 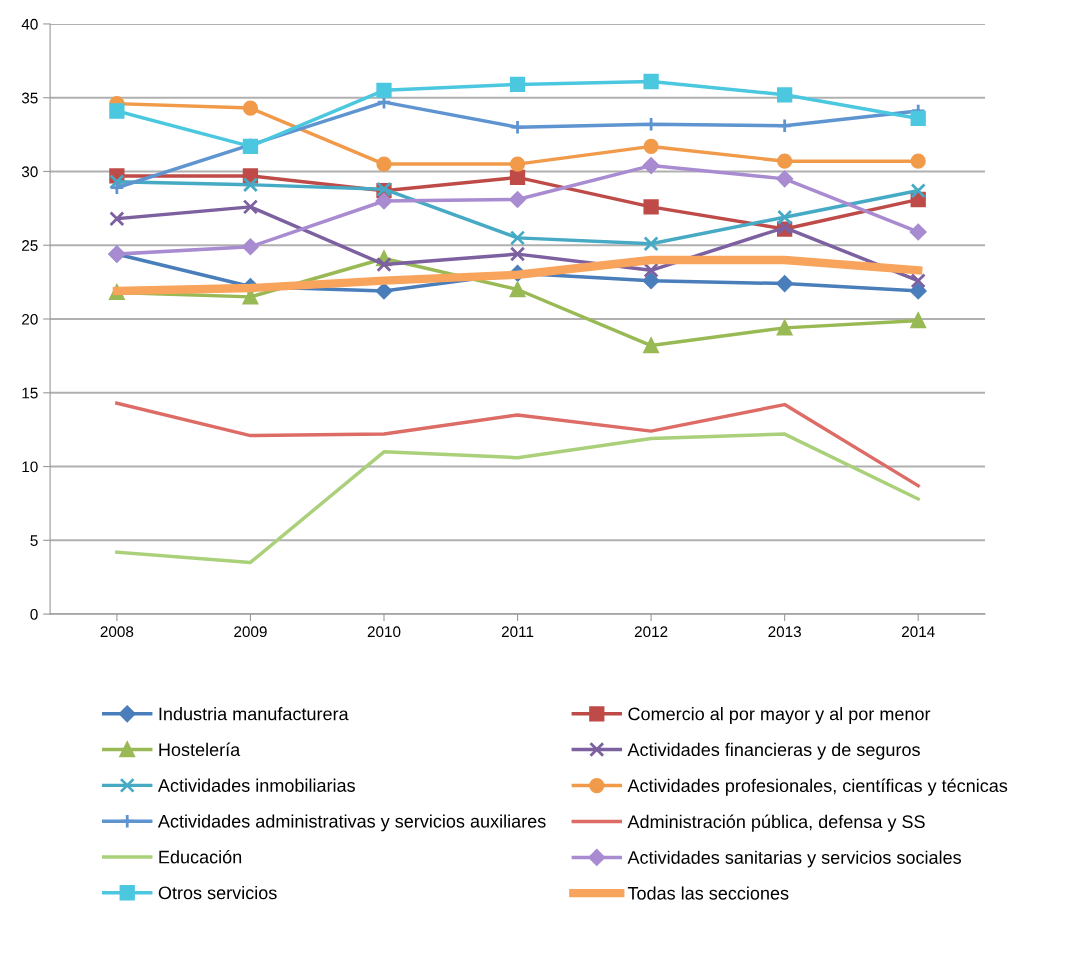 What do you see at coordinates (250, 632) in the screenshot?
I see `x-tick-label: 2009` at bounding box center [250, 632].